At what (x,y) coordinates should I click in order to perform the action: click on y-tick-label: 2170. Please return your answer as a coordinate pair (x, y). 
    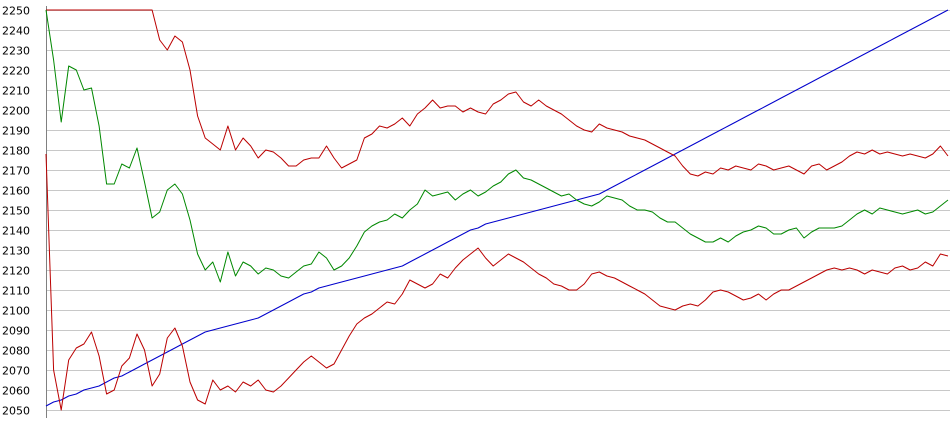
    Looking at the image, I should click on (16, 171).